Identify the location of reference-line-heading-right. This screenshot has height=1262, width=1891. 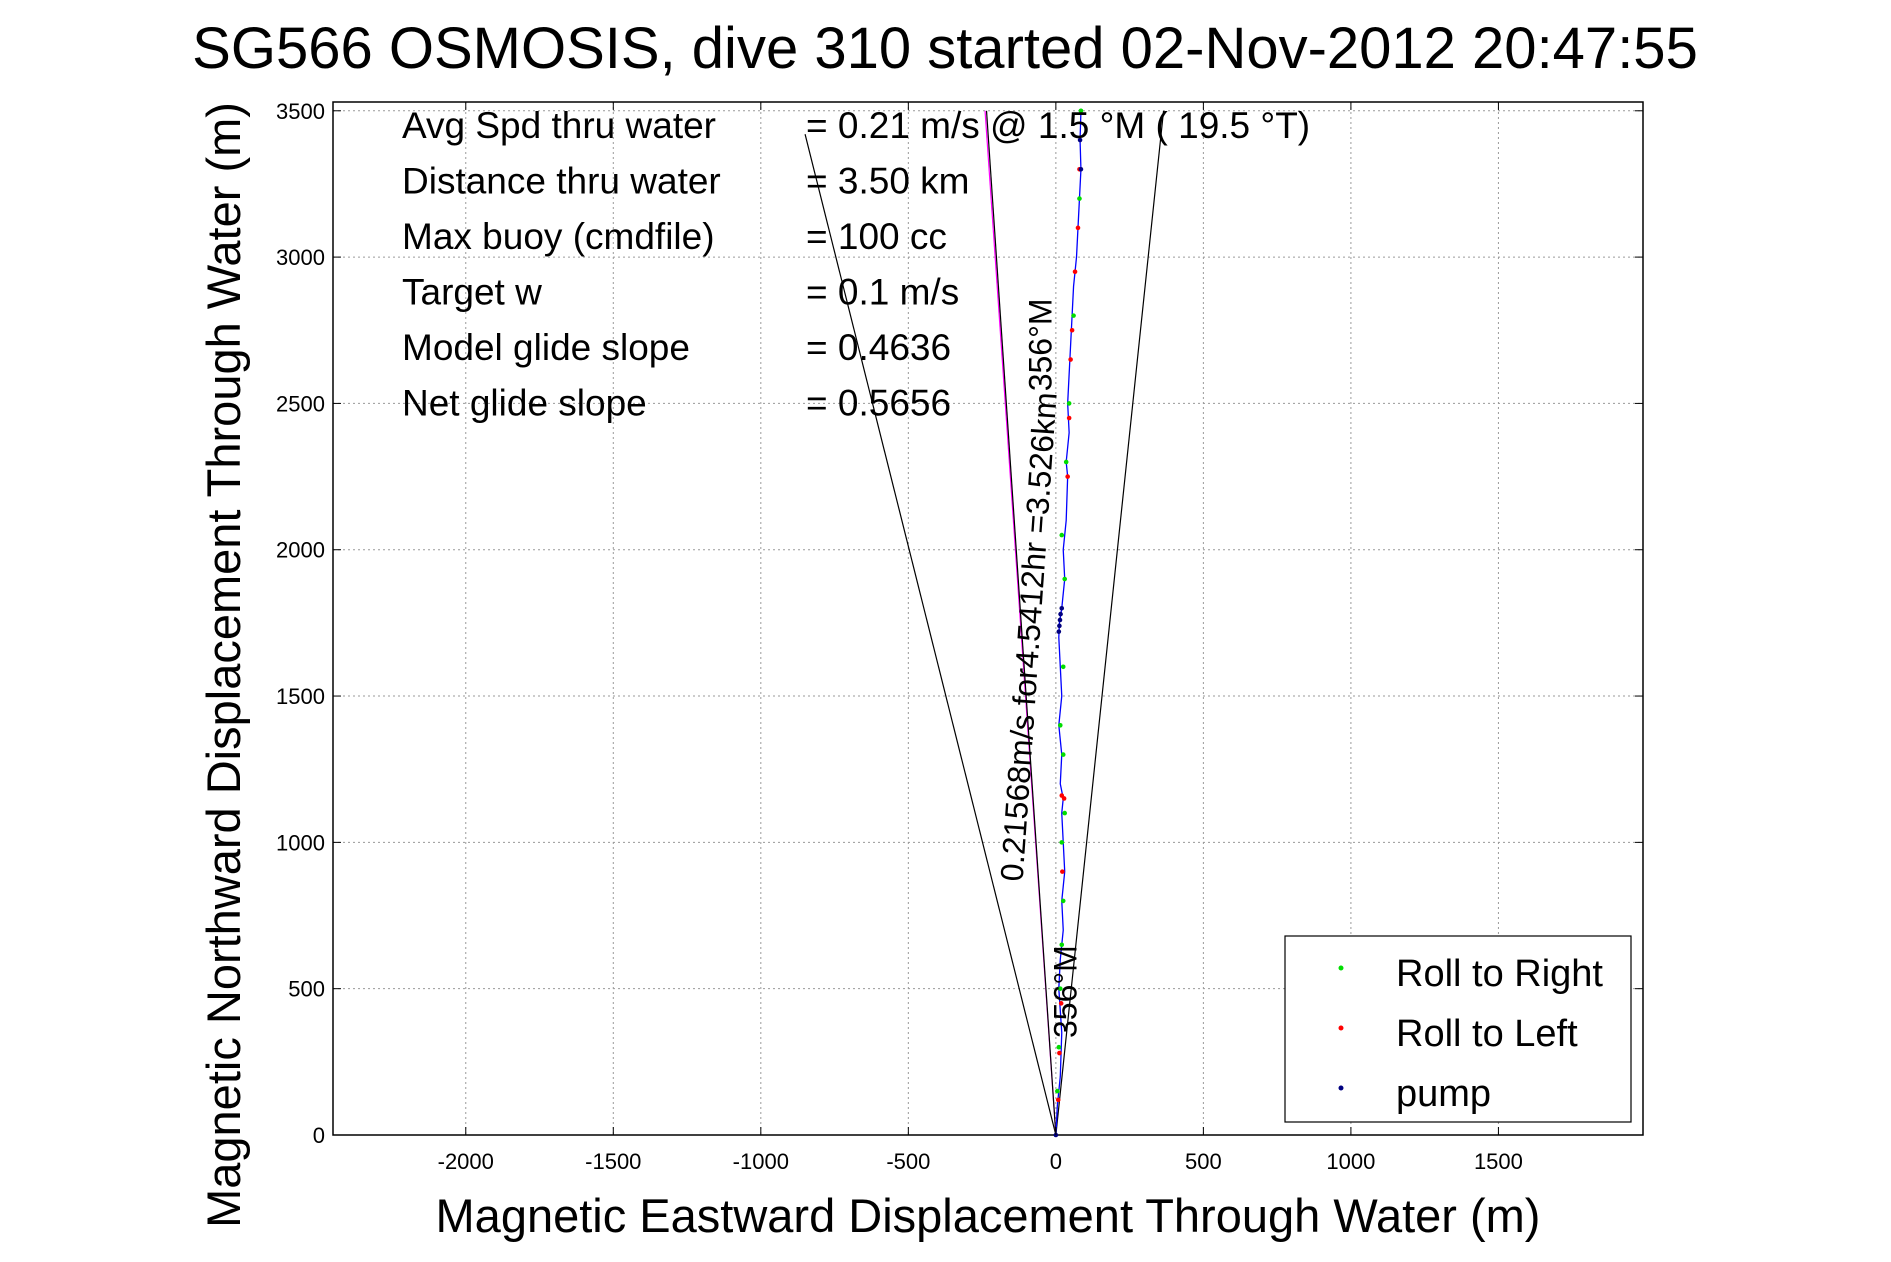
(1110, 623).